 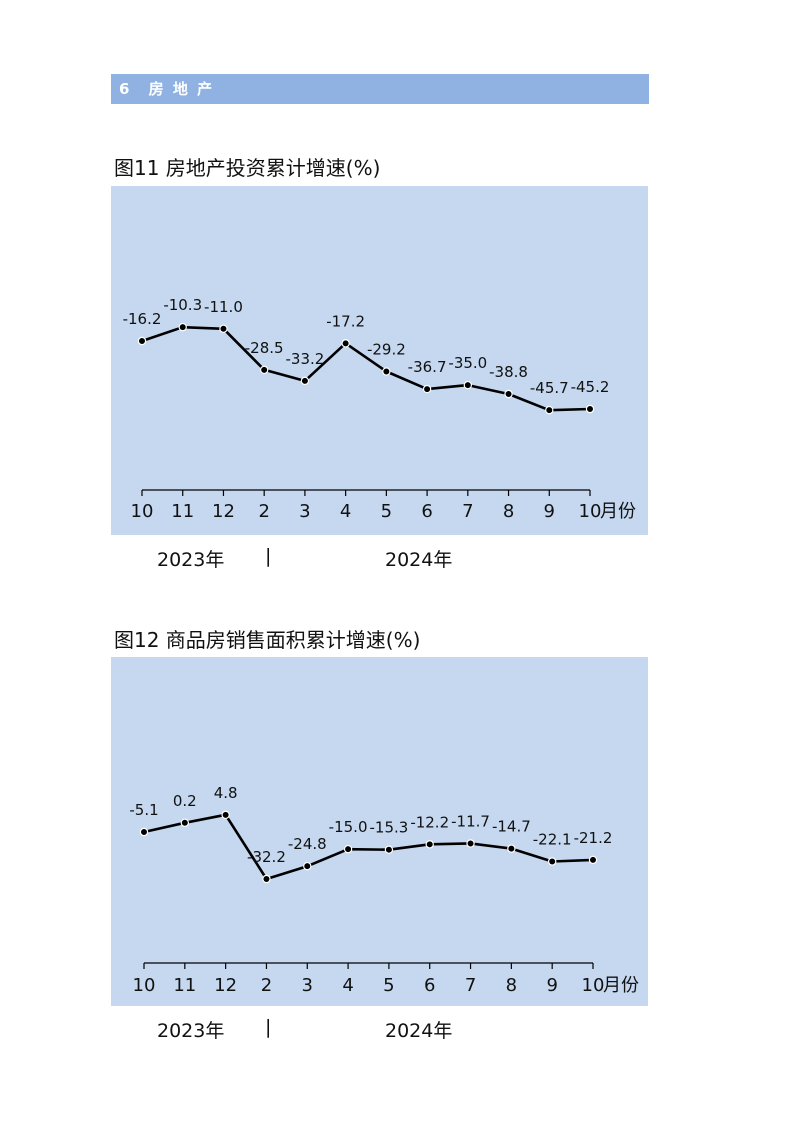 What do you see at coordinates (552, 839) in the screenshot?
I see `data-label: -22.1` at bounding box center [552, 839].